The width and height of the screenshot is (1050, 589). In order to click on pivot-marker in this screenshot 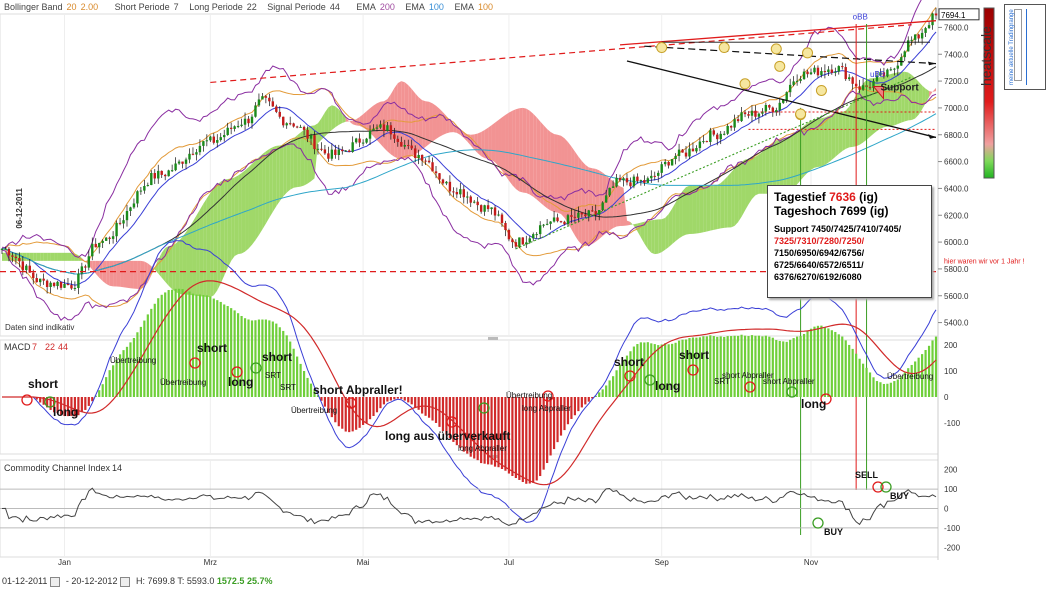, I will do `click(780, 66)`.